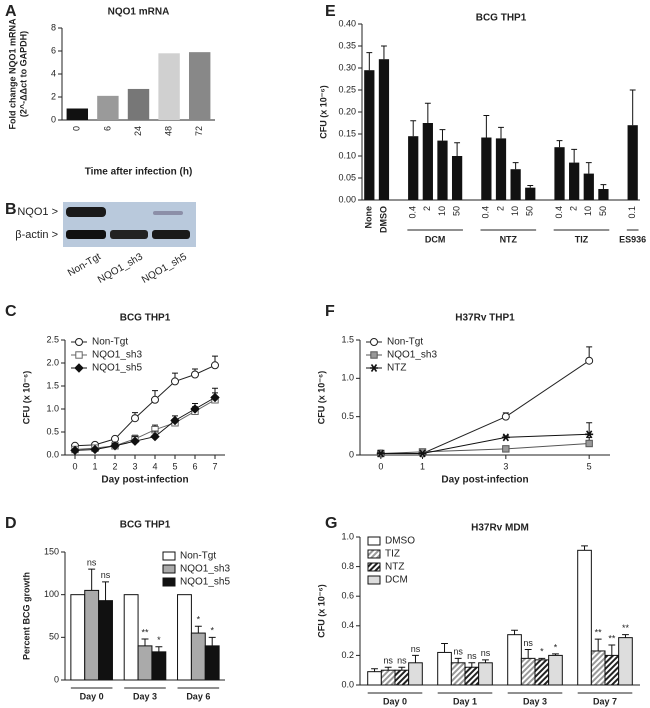  Describe the element at coordinates (347, 566) in the screenshot. I see `y-tick-label: 0.8` at that location.